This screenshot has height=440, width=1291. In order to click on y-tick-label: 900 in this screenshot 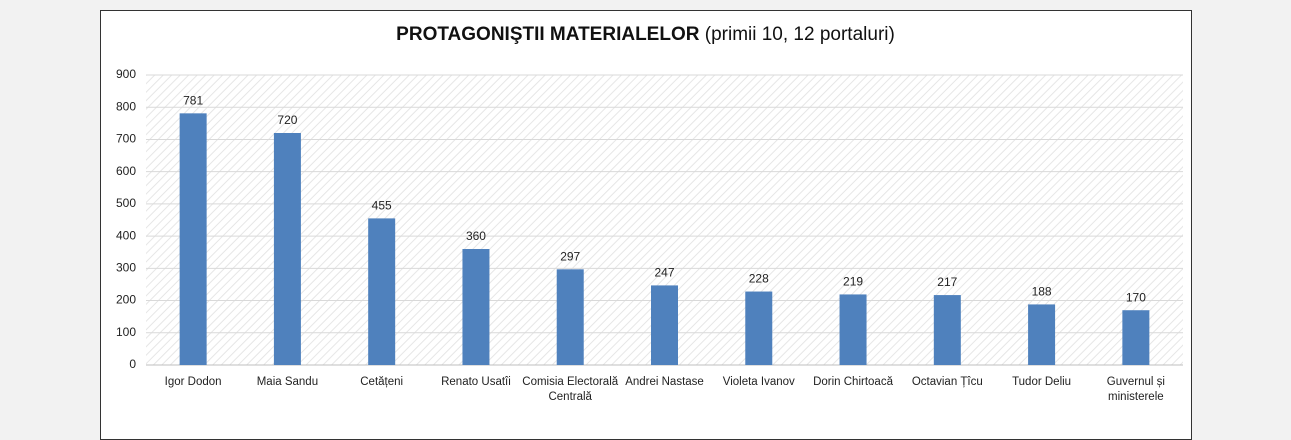, I will do `click(126, 74)`.